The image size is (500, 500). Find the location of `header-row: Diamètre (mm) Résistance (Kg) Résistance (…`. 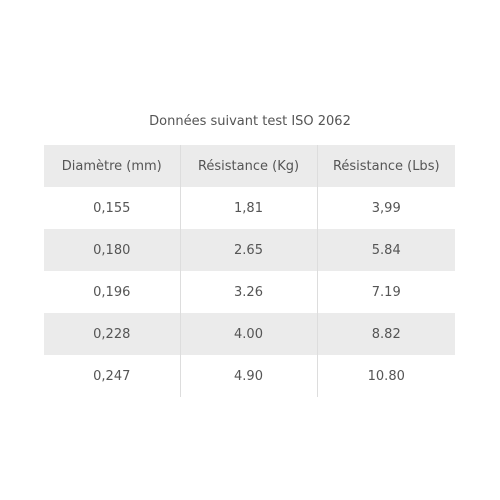

header-row: Diamètre (mm) Résistance (Kg) Résistance (… is located at coordinates (249, 166).